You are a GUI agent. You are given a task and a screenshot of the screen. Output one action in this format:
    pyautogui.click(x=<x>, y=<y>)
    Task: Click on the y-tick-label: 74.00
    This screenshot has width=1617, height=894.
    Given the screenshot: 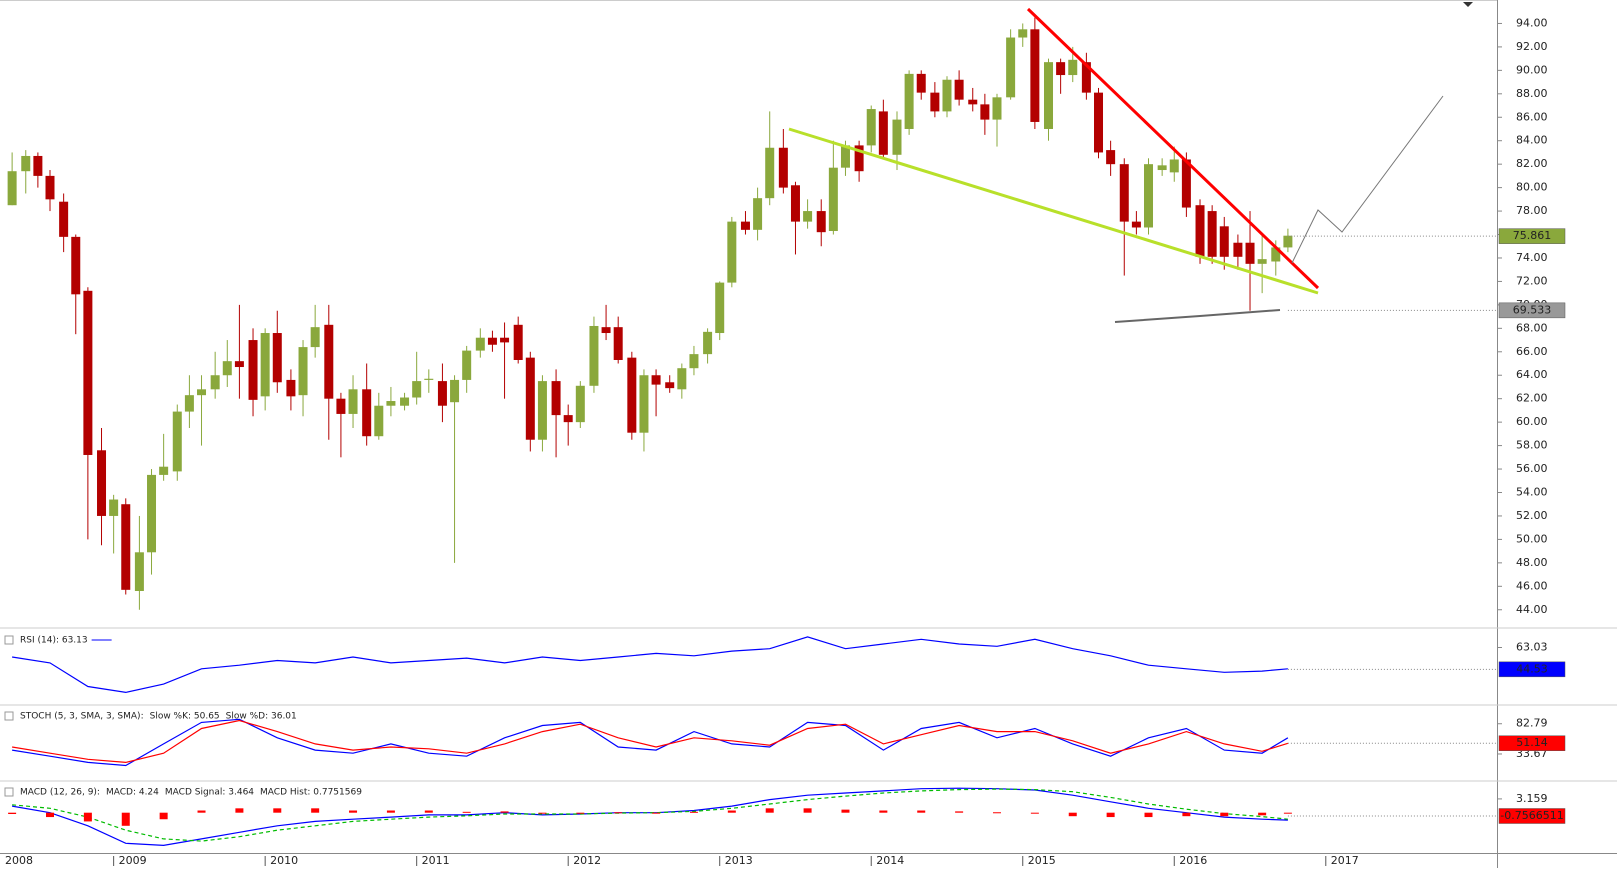 What is the action you would take?
    pyautogui.click(x=1532, y=257)
    